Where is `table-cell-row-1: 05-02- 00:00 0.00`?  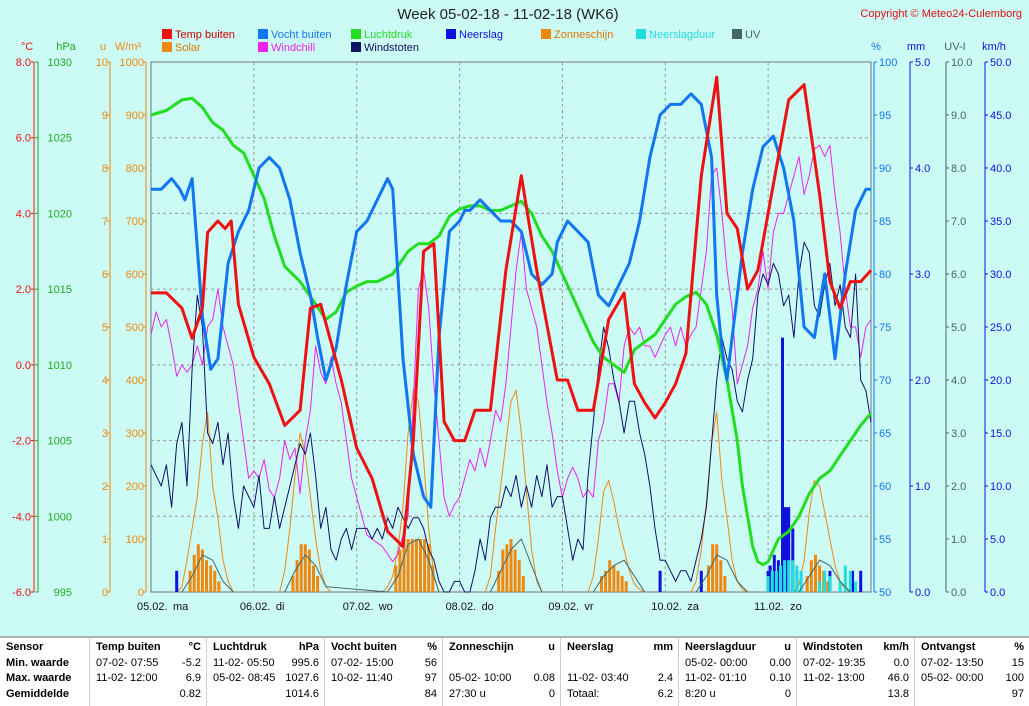 table-cell-row-1: 05-02- 00:00 0.00 is located at coordinates (738, 663).